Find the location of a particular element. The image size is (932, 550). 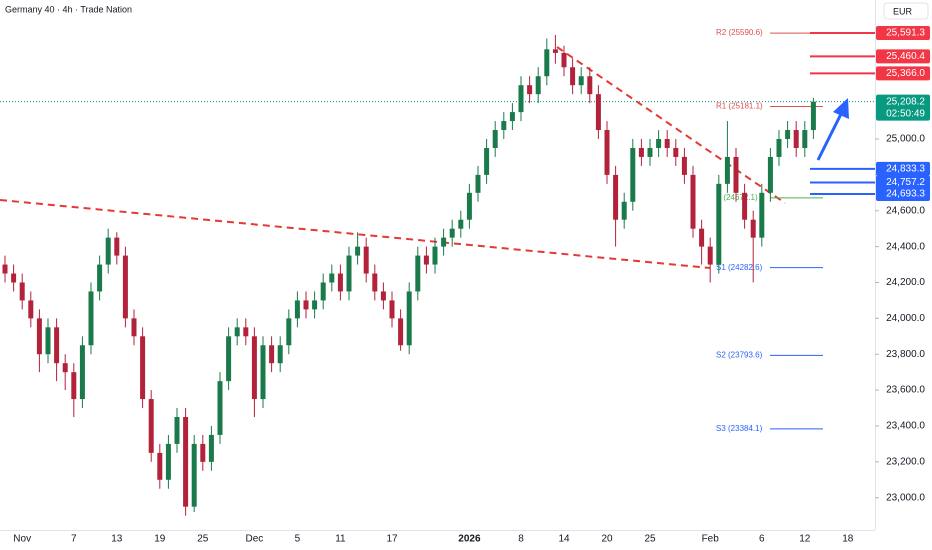

pivot-label: P (24672.1) is located at coordinates (737, 197).